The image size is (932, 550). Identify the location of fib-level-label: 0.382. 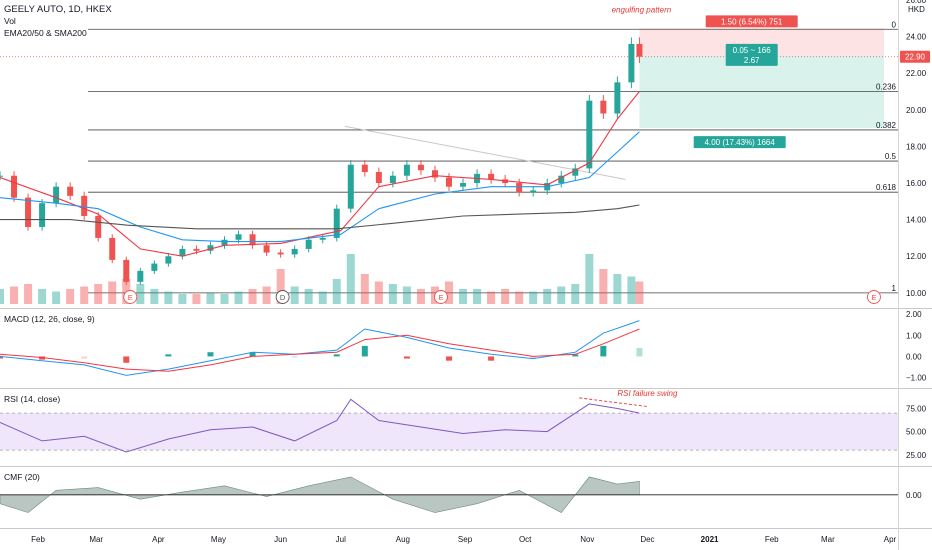
(886, 125).